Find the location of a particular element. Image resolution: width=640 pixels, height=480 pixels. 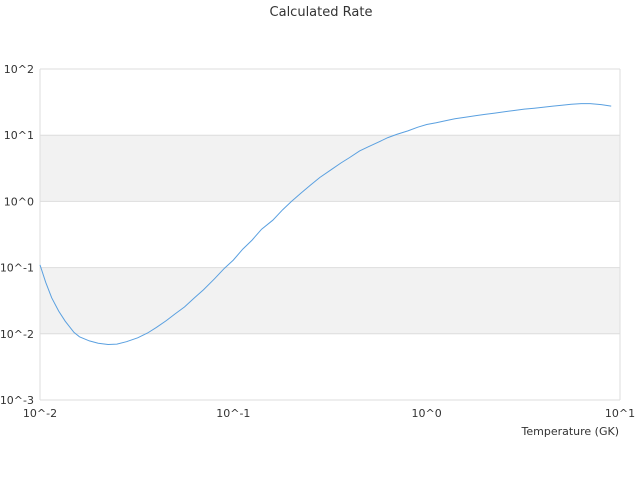

y-tick-label: 10^-1 is located at coordinates (17, 268).